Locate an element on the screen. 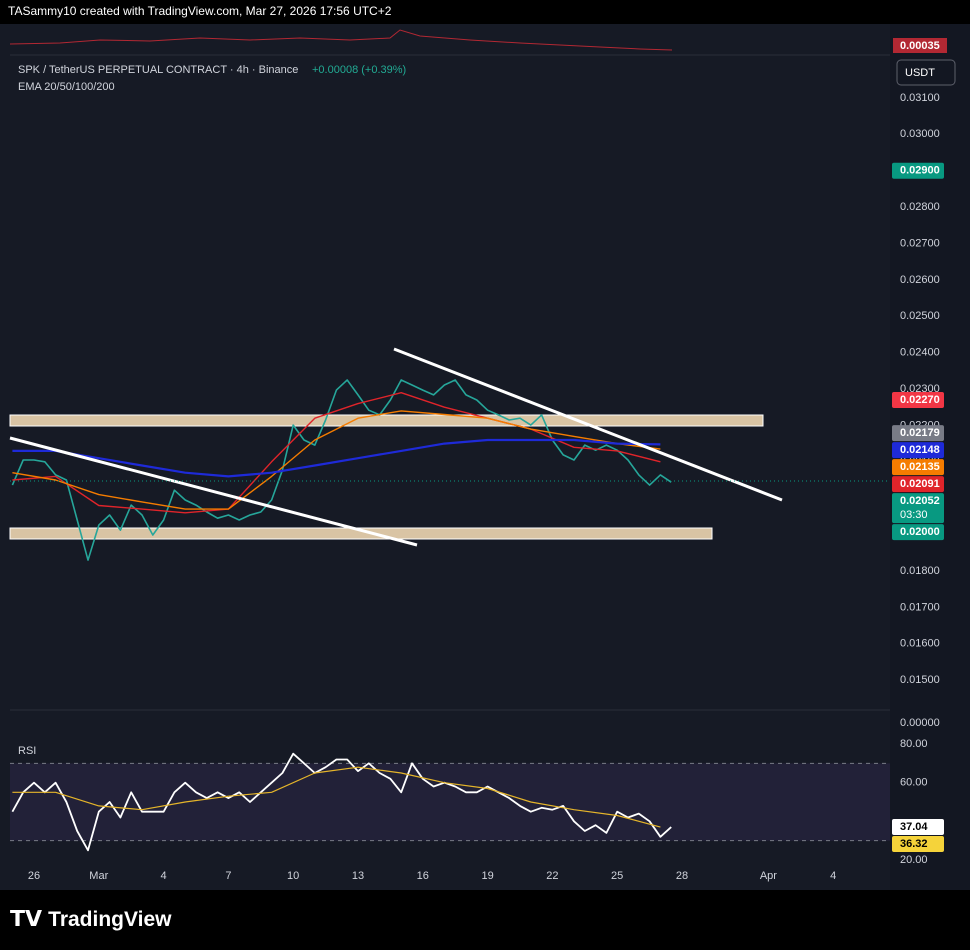 This screenshot has height=950, width=970. x-tick-label: 26 is located at coordinates (34, 876).